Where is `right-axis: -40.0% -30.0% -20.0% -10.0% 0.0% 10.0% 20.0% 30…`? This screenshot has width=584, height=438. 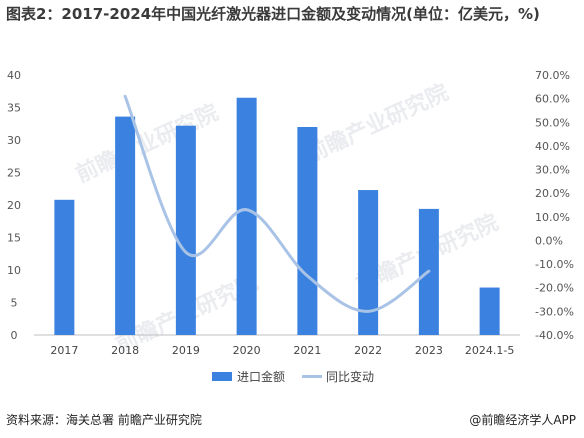
right-axis: -40.0% -30.0% -20.0% -10.0% 0.0% 10.0% 20.0% 30… is located at coordinates (554, 205).